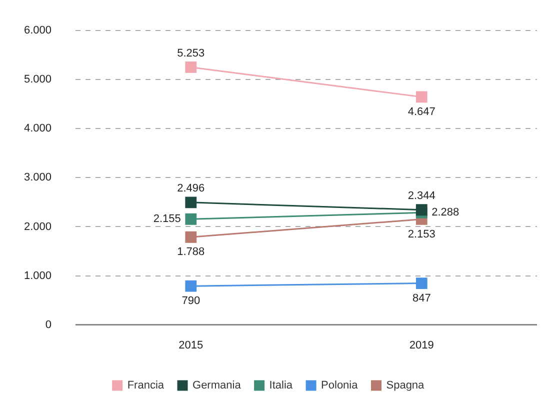  What do you see at coordinates (422, 234) in the screenshot?
I see `data-label: 2.153` at bounding box center [422, 234].